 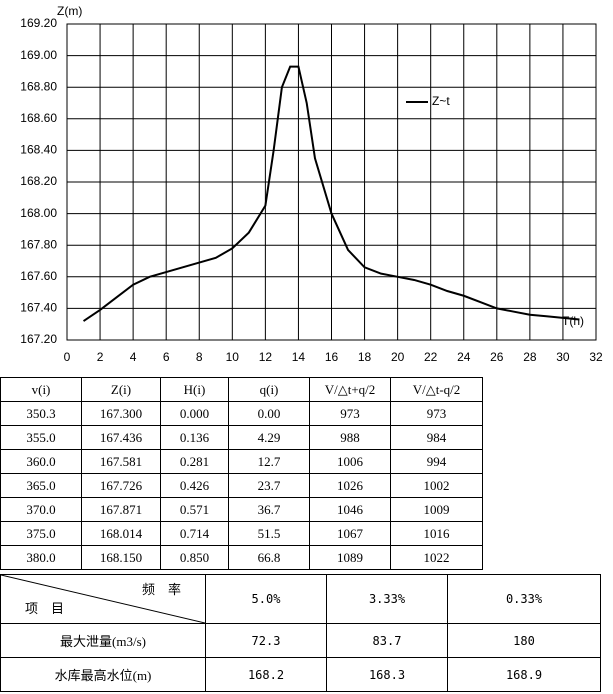 I want to click on table-row: 370.0 167.871 0.571 36.7 1046 1009, so click(x=241, y=509).